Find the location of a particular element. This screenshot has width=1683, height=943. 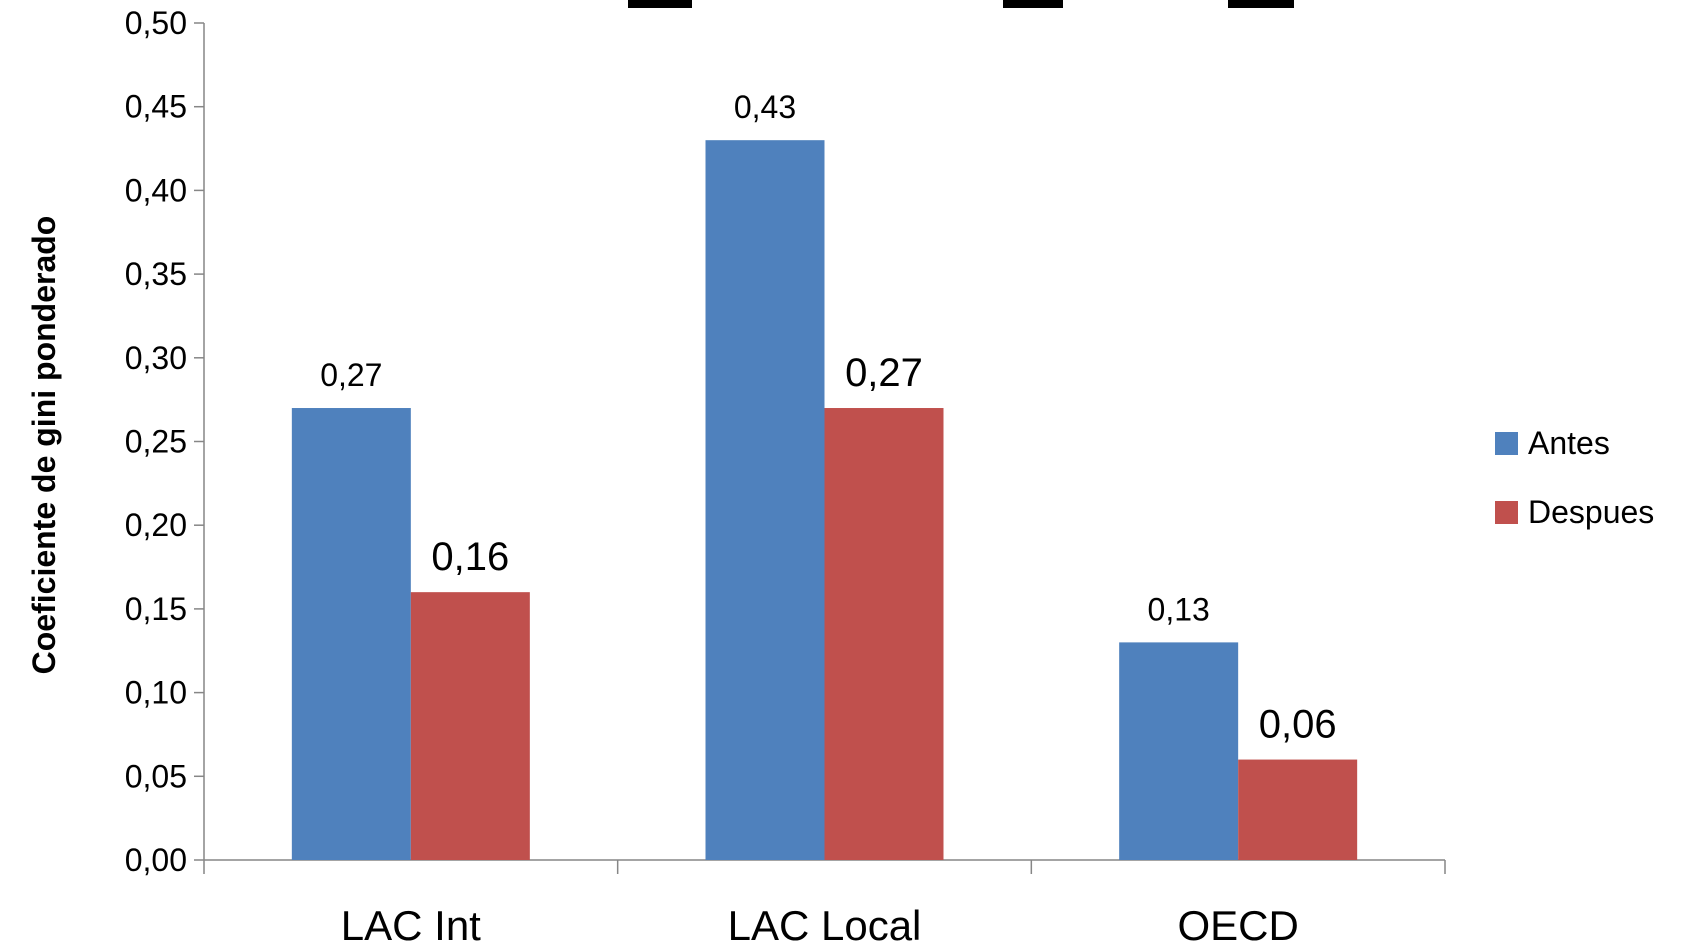

y-tick-label: 0,30 is located at coordinates (156, 358).